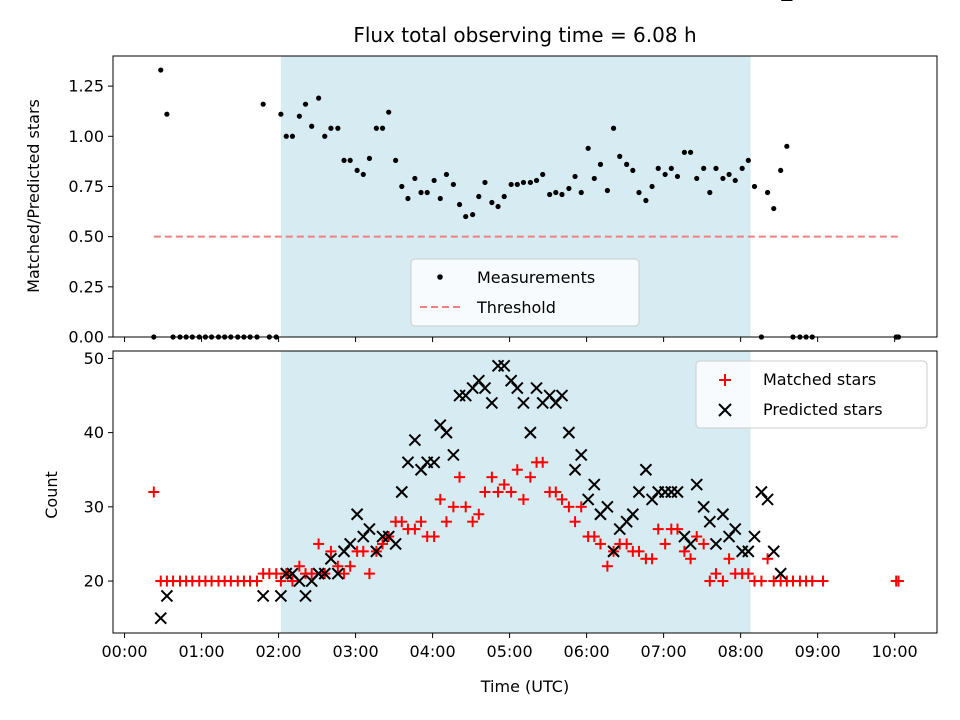  Describe the element at coordinates (433, 651) in the screenshot. I see `bottom-x-tick-label: 04:00` at that location.